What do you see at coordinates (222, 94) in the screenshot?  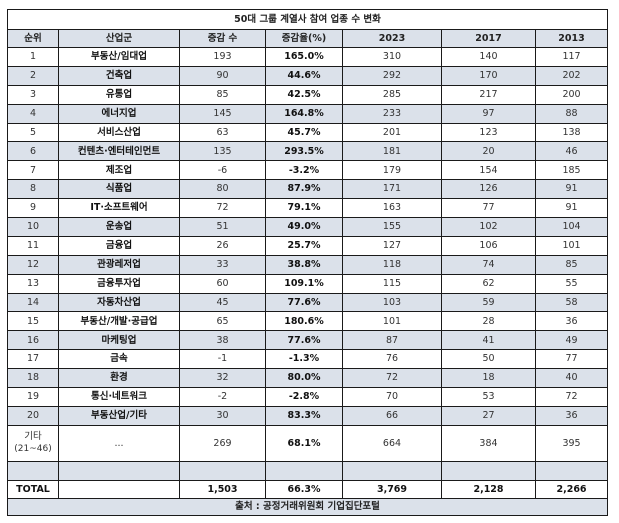 I see `cell-change: 85` at bounding box center [222, 94].